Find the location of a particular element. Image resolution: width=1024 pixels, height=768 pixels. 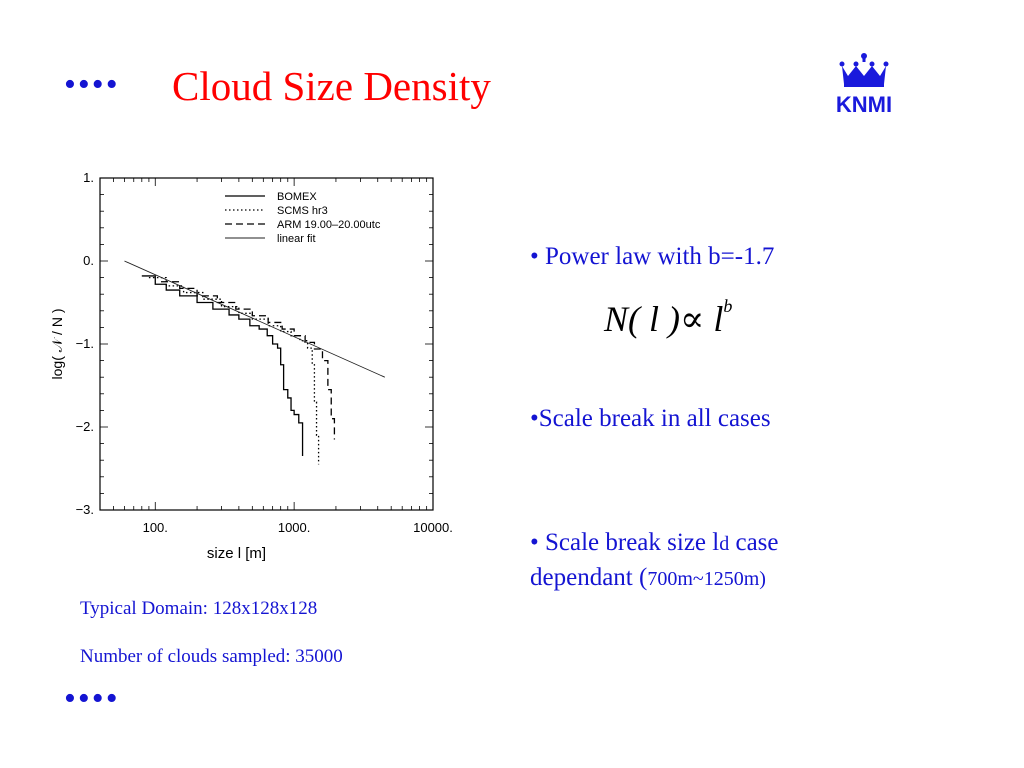

caption-domain: Typical Domain: 128x128x128 is located at coordinates (199, 608).